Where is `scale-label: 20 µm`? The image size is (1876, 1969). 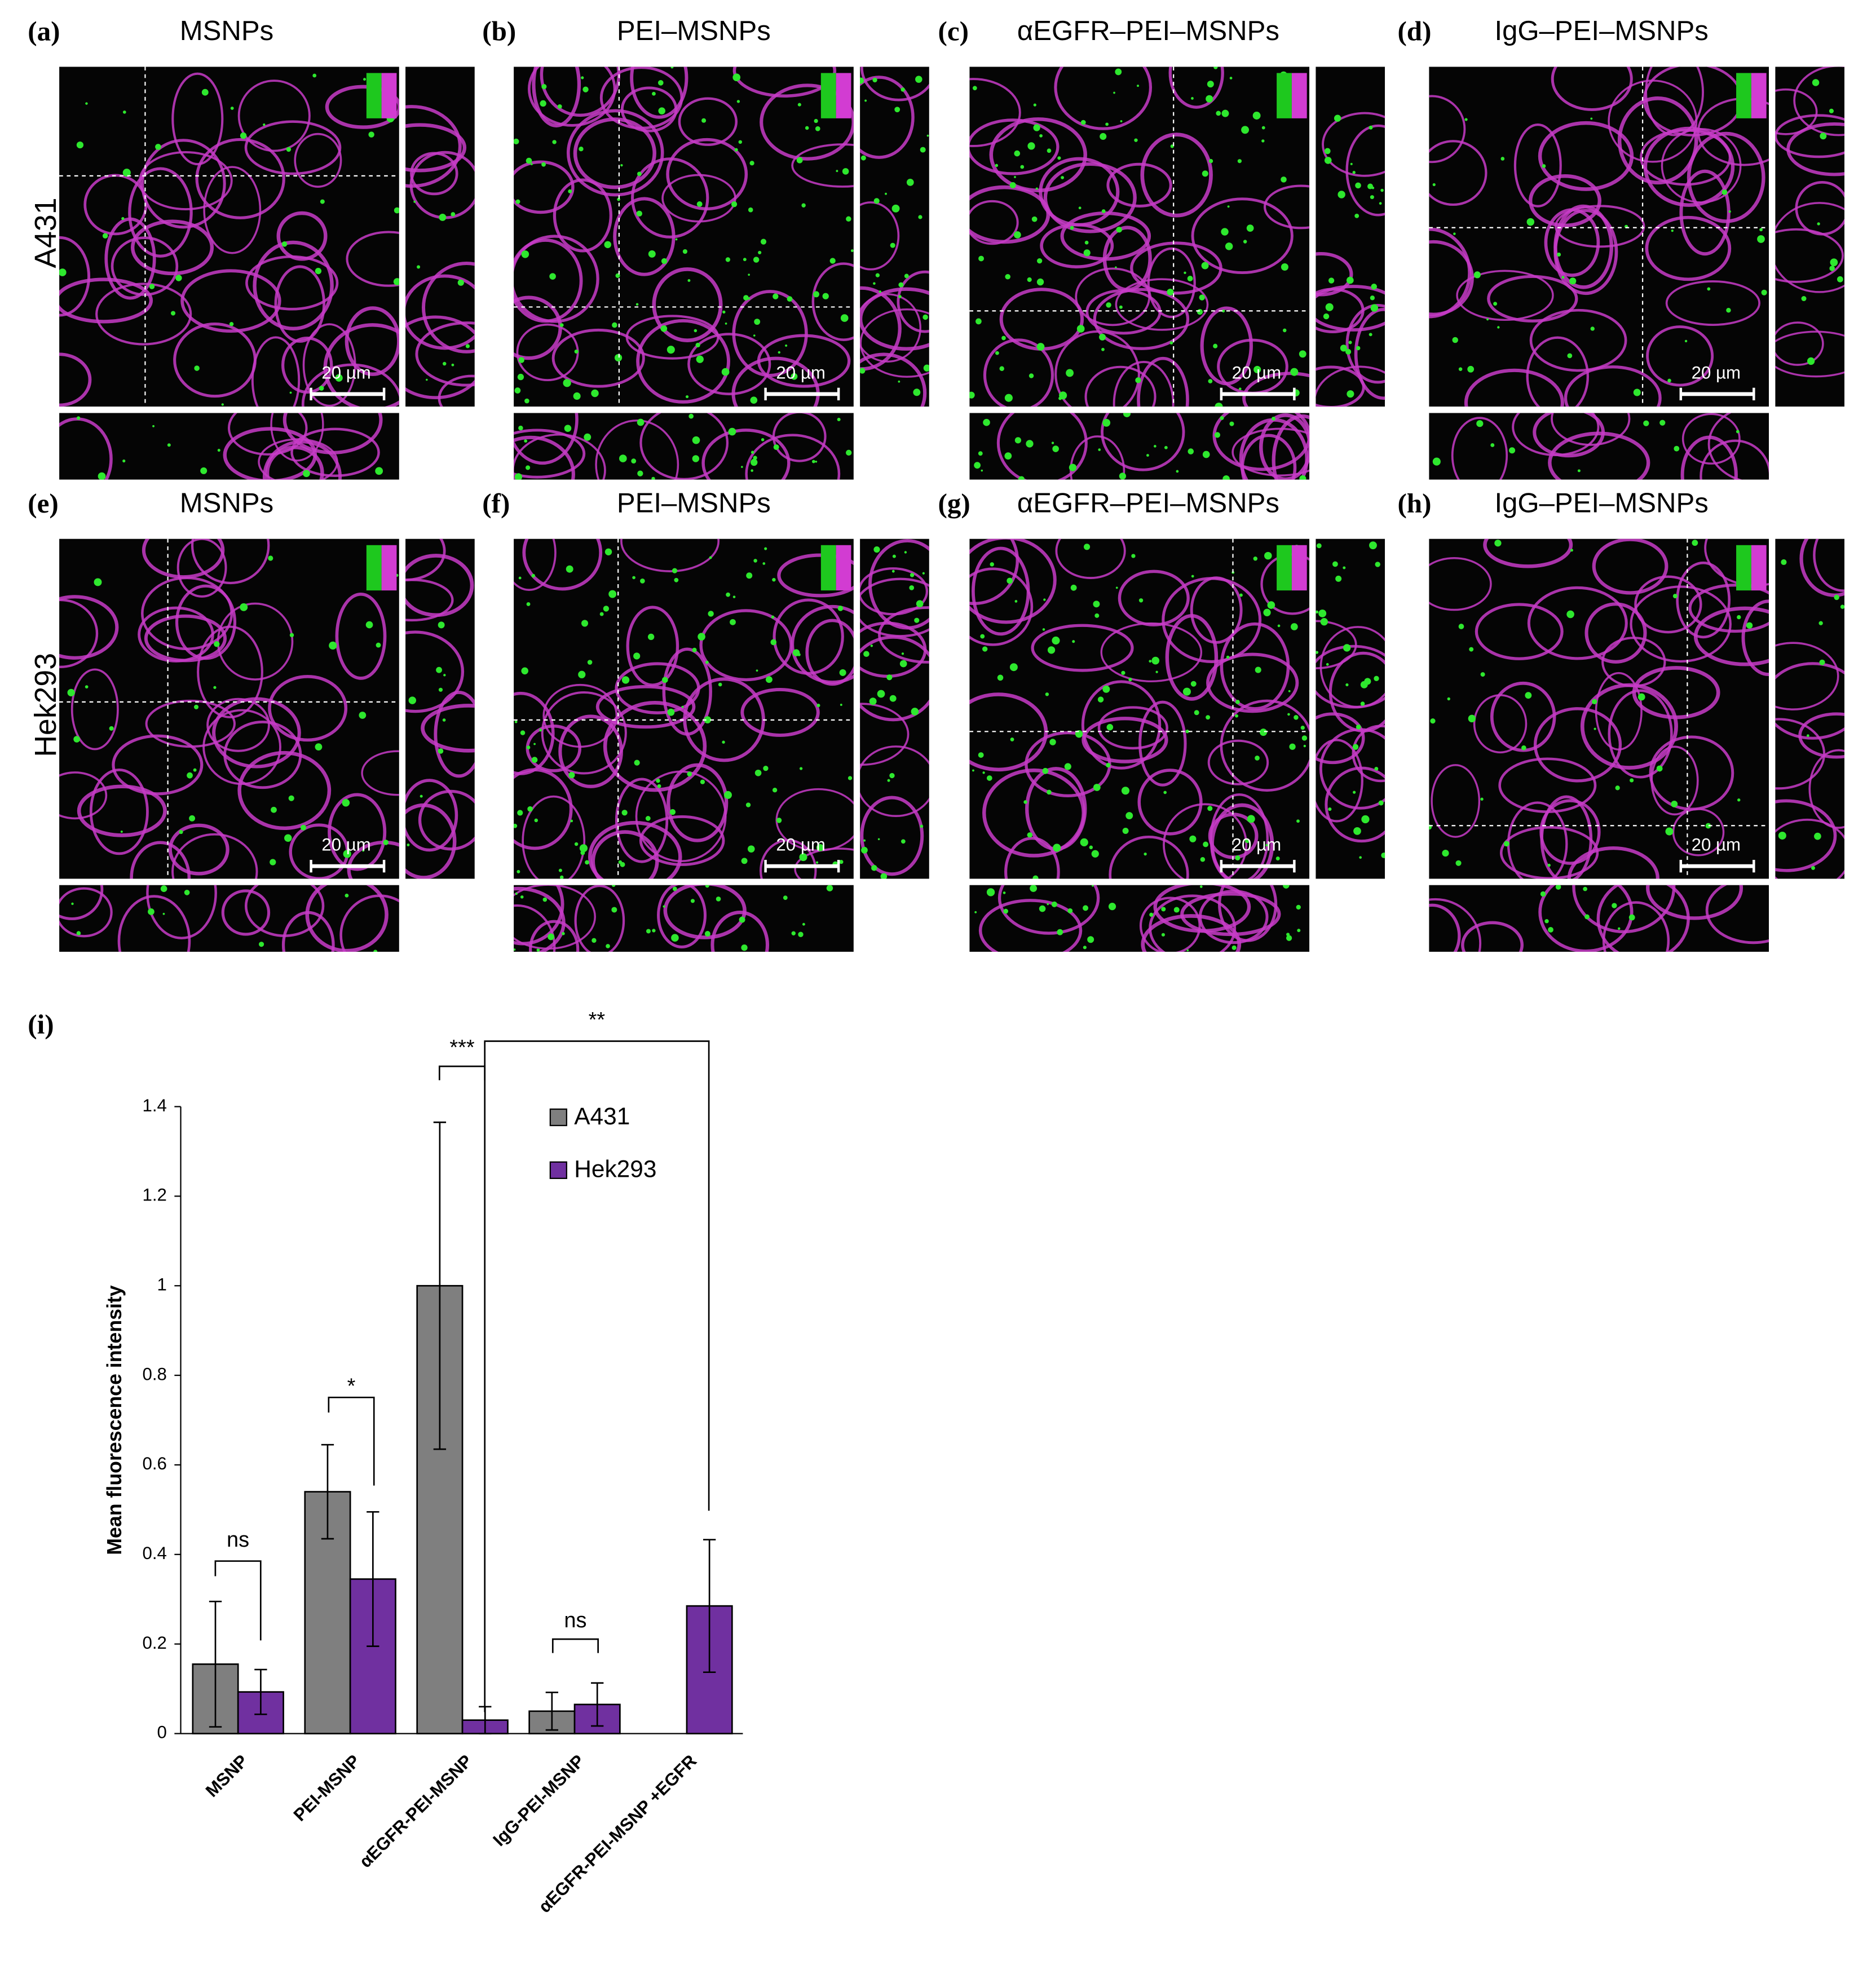
scale-label: 20 µm is located at coordinates (1717, 845).